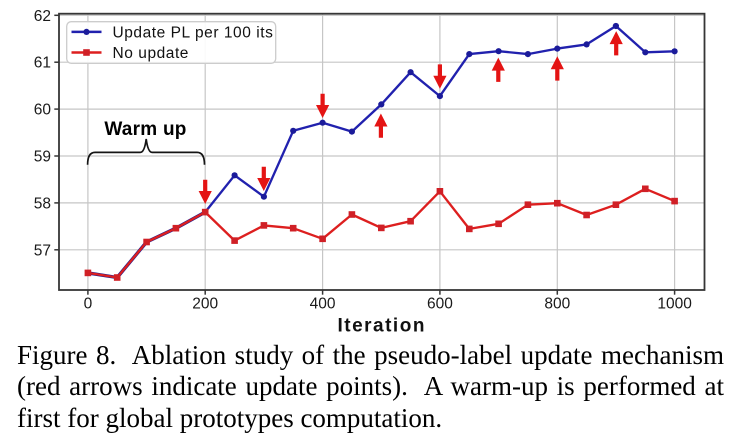  Describe the element at coordinates (88, 303) in the screenshot. I see `svg-text: 0` at that location.